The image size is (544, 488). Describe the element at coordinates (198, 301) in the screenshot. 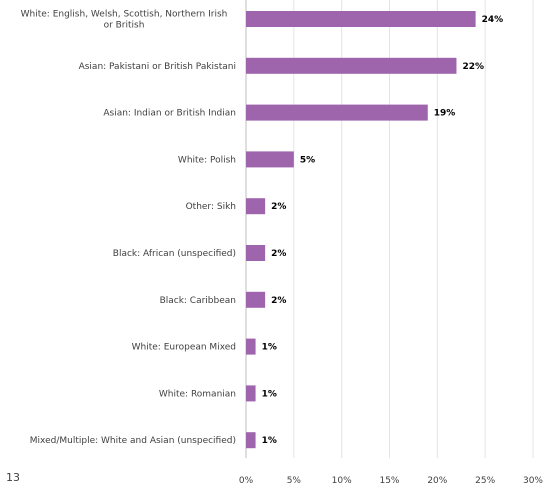

I see `category-label: Black: Caribbean` at that location.